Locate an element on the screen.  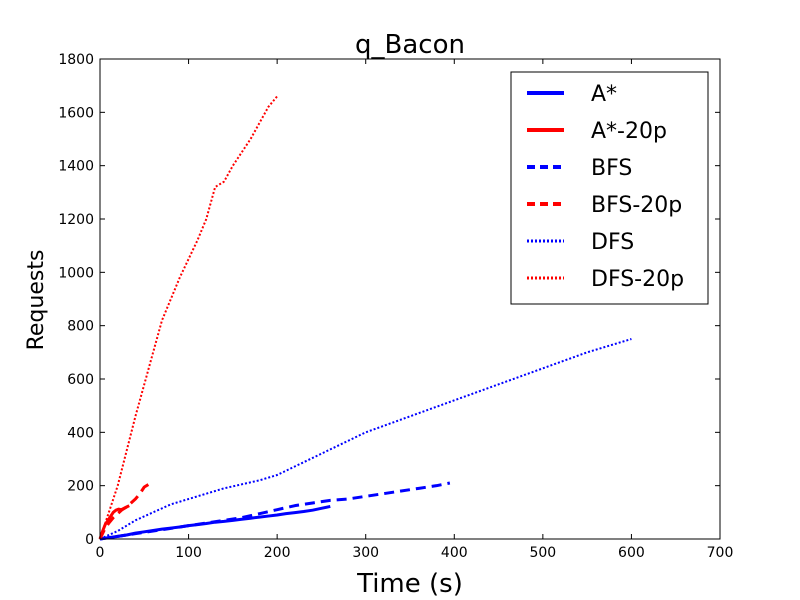
chart-title: q_Bacon is located at coordinates (410, 45).